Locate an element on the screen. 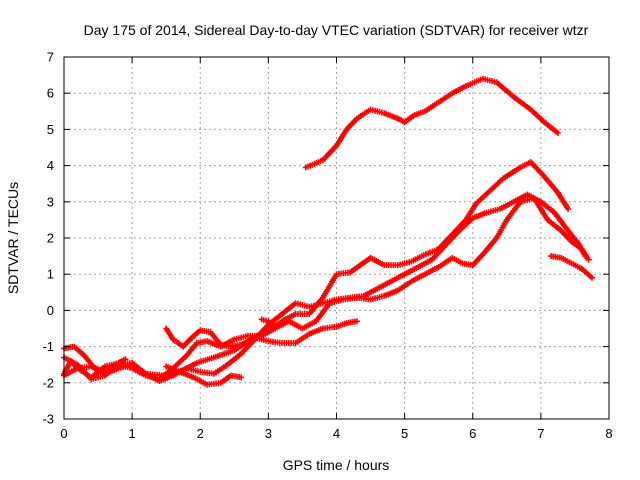 The width and height of the screenshot is (640, 480). series-markers-track-e is located at coordinates (261, 334).